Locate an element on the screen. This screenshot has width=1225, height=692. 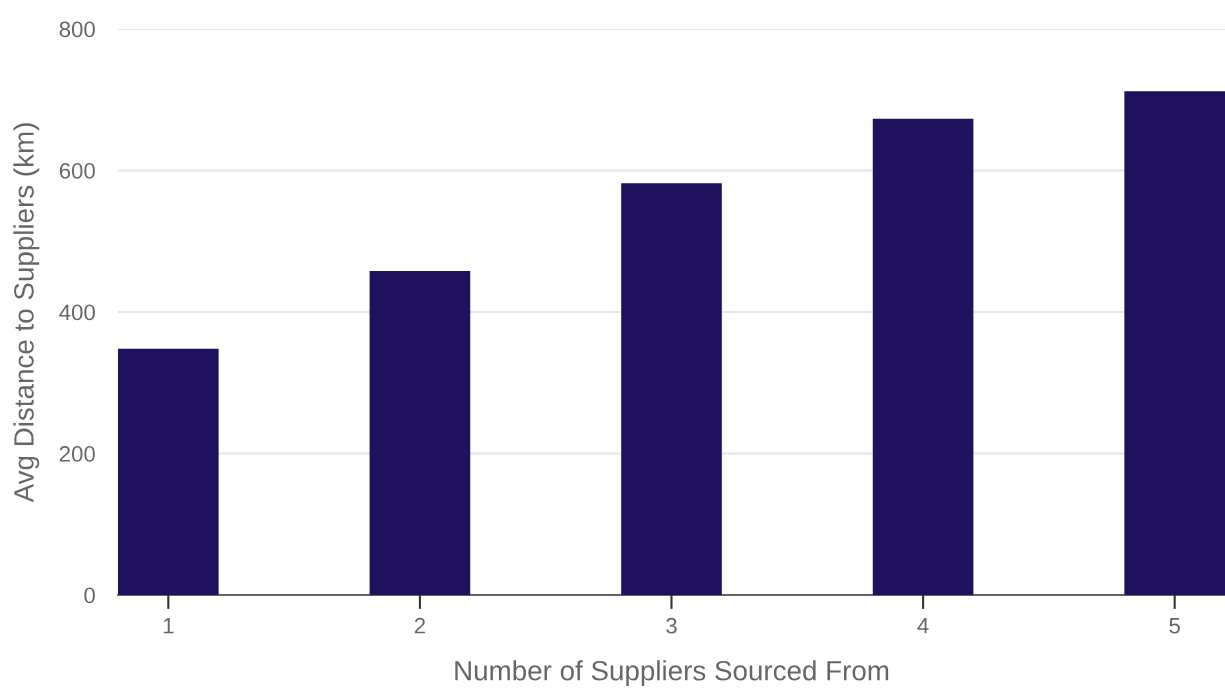
y-tick-label: 800 is located at coordinates (77, 29).